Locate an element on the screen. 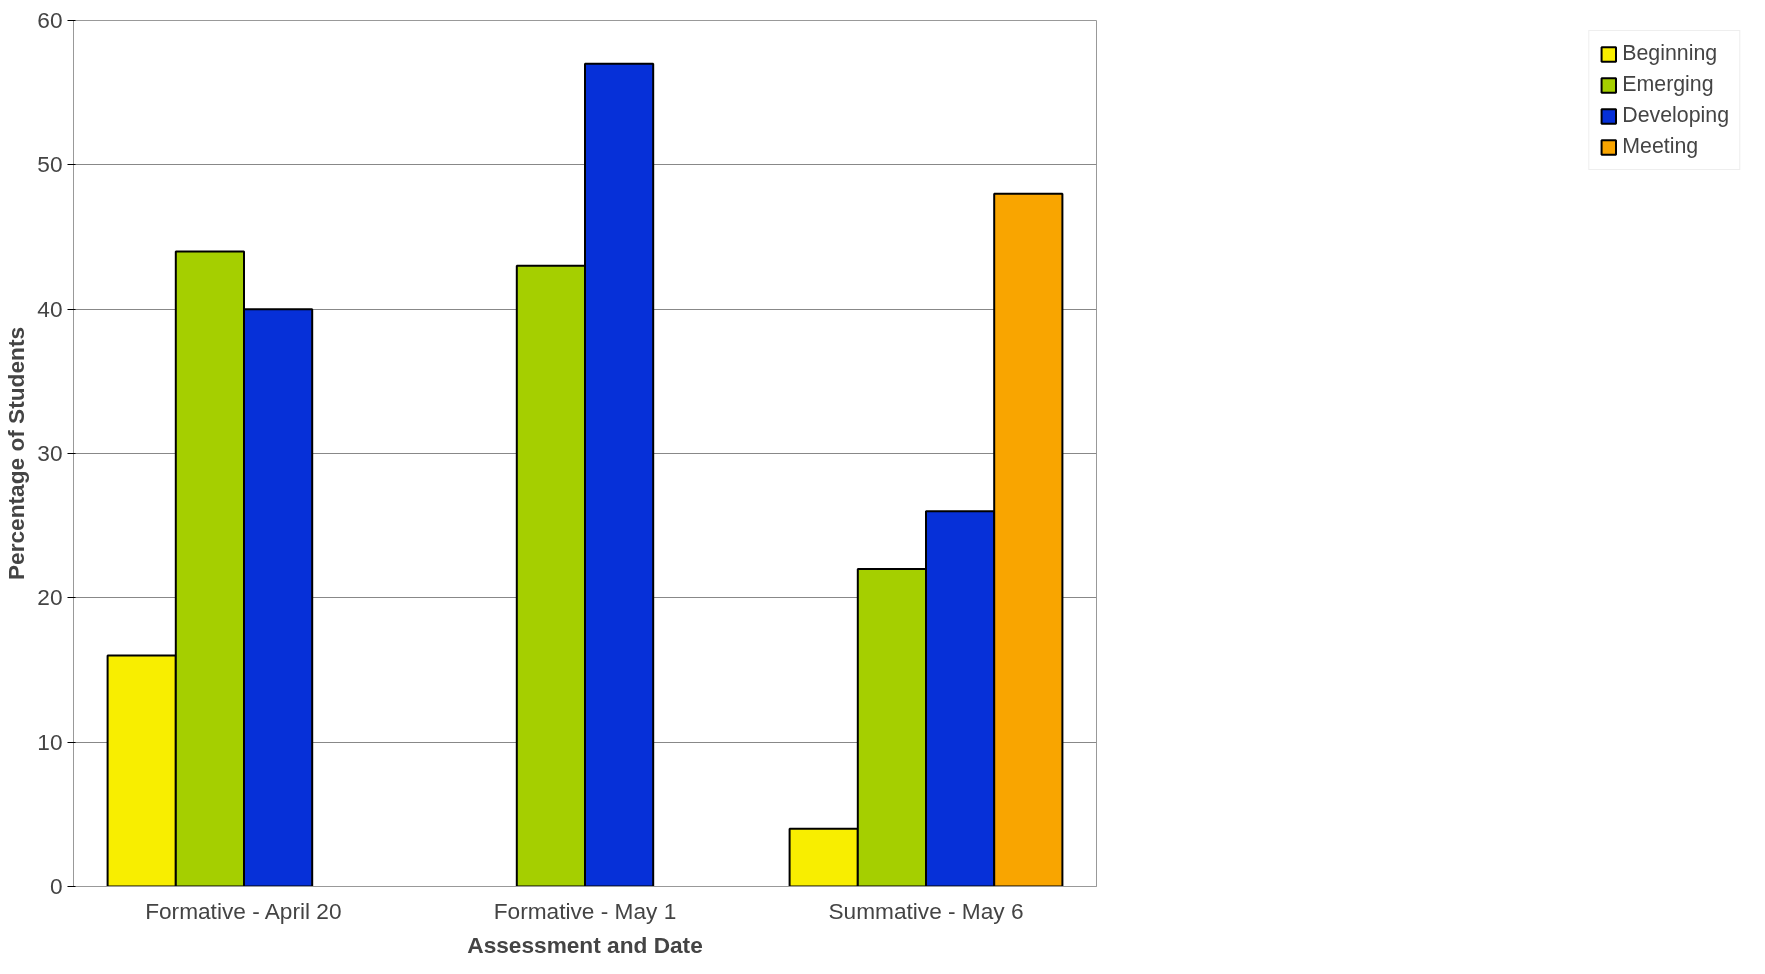 This screenshot has width=1765, height=974. y-tick-label: 50 is located at coordinates (50, 164).